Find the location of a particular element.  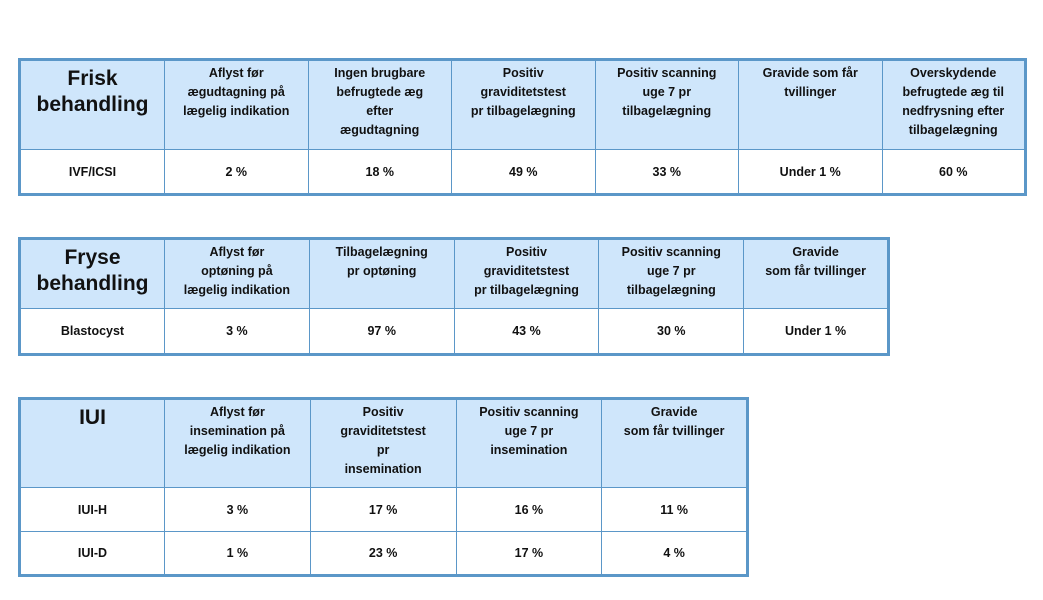

column-header: Positiv graviditetstest pr insemination is located at coordinates (383, 443).